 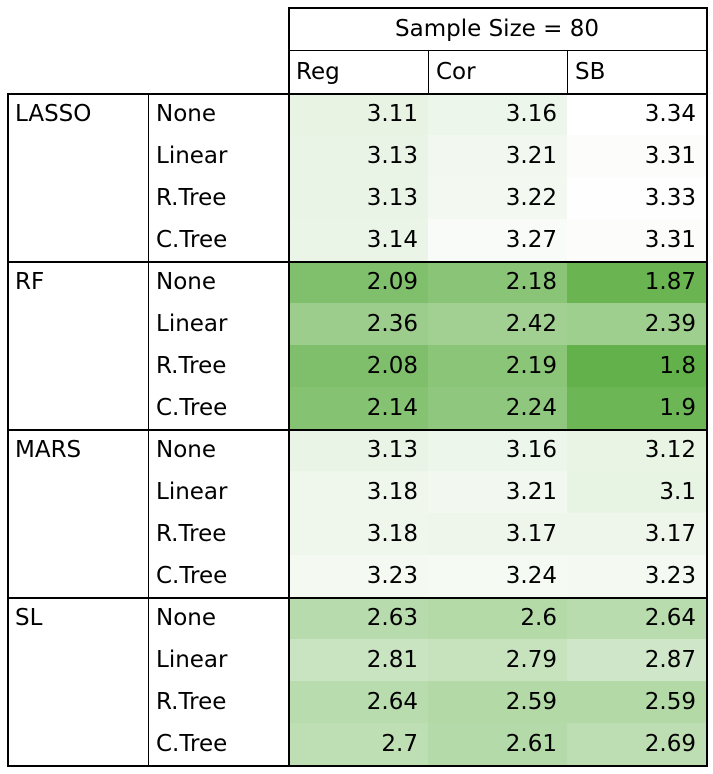 I want to click on data-column-divider, so click(x=289, y=407).